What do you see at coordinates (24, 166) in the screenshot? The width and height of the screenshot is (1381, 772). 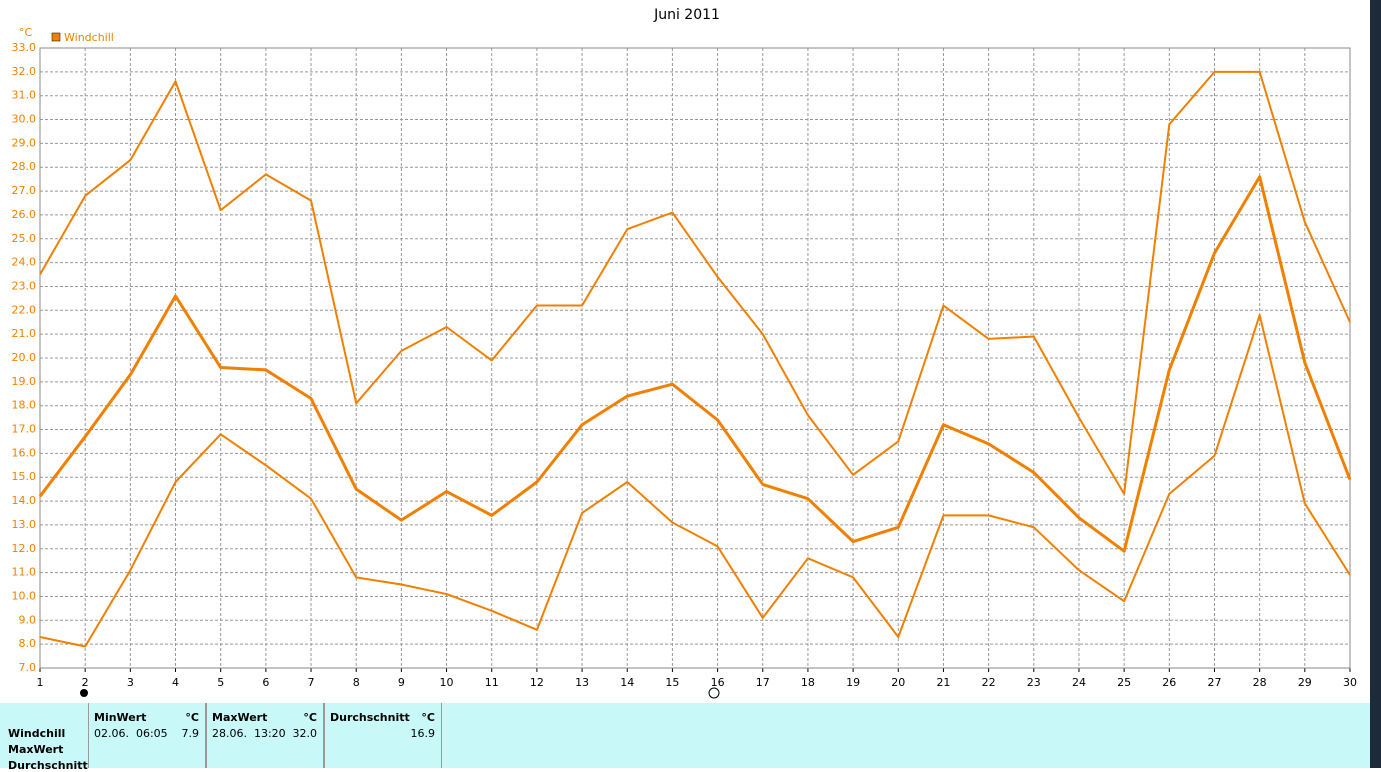 I see `y-tick-label: 28.0` at bounding box center [24, 166].